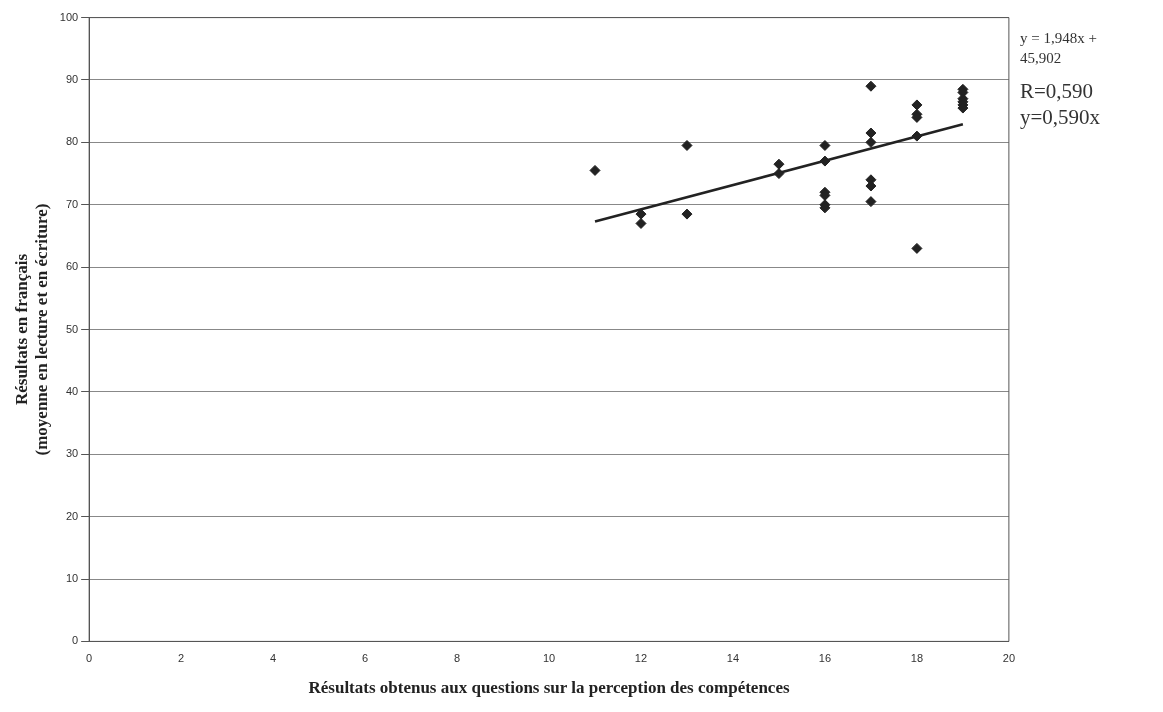 The width and height of the screenshot is (1163, 712). Describe the element at coordinates (1059, 48) in the screenshot. I see `text: y = 1,948x + 45,902` at that location.